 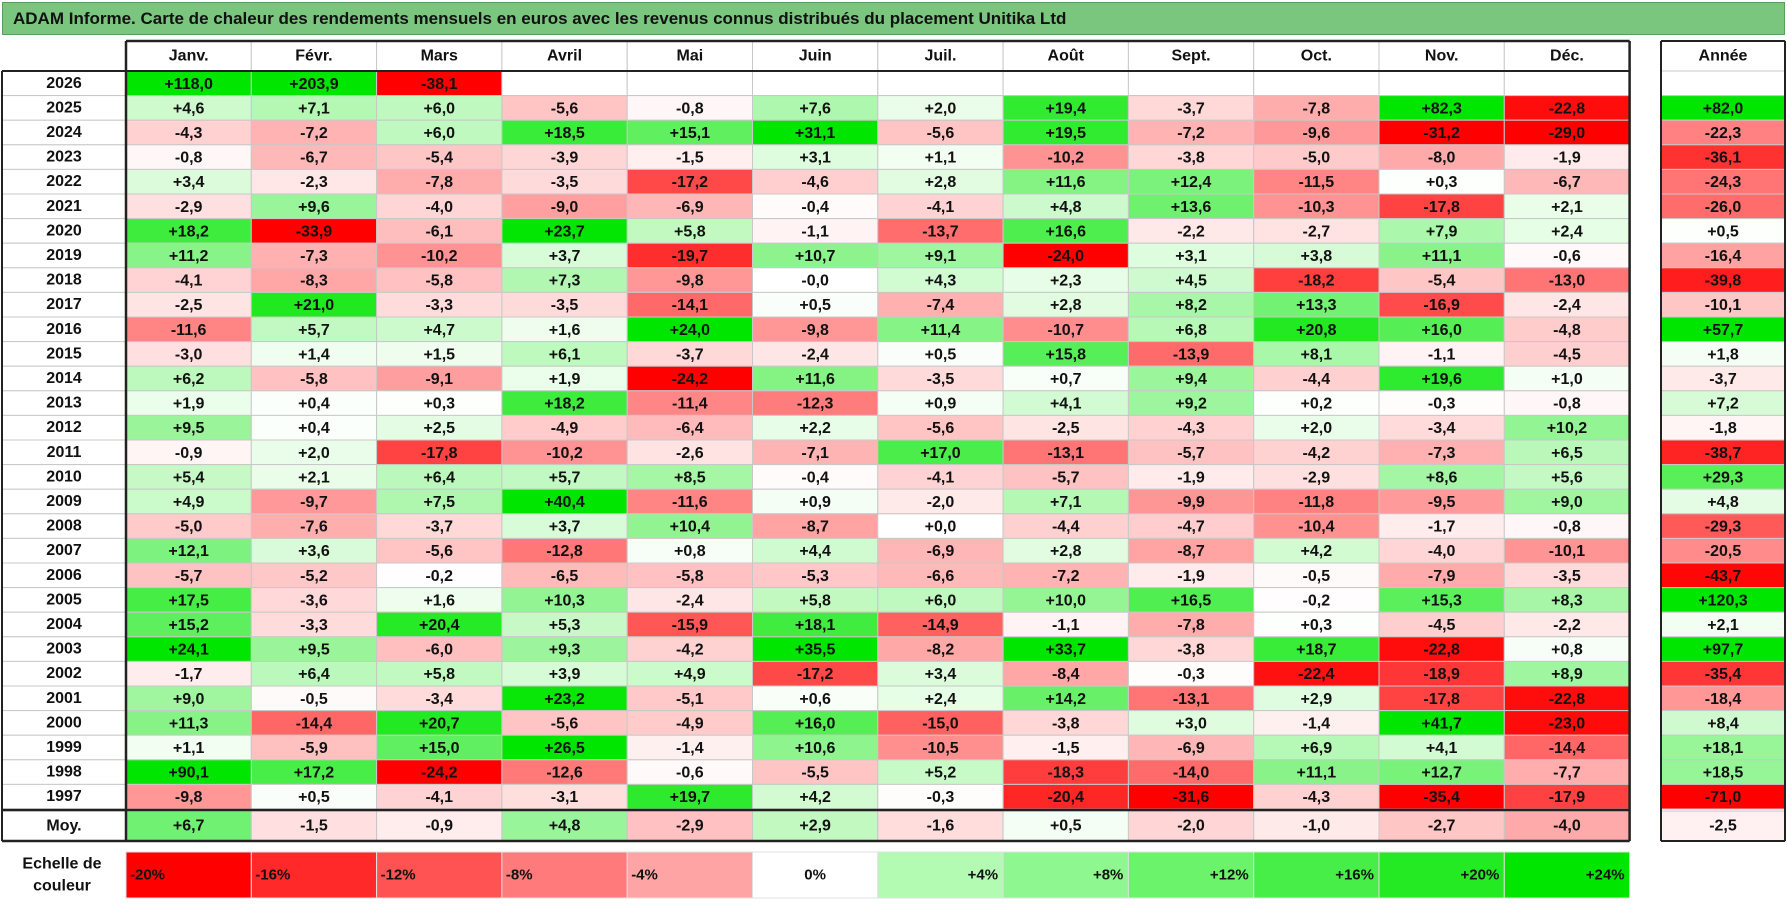 What do you see at coordinates (1191, 723) in the screenshot?
I see `cell-value: +3,0` at bounding box center [1191, 723].